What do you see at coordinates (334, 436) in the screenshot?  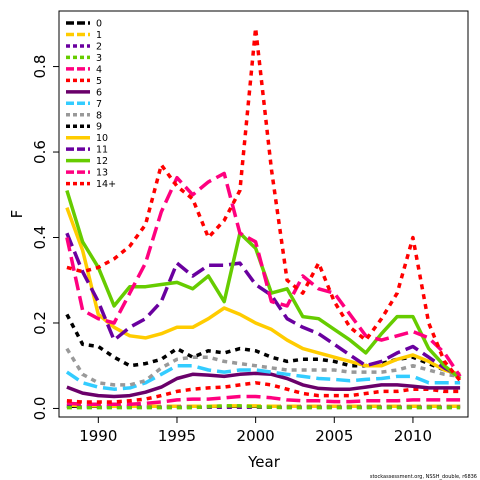 I see `x-tick-label-3: 2005` at bounding box center [334, 436].